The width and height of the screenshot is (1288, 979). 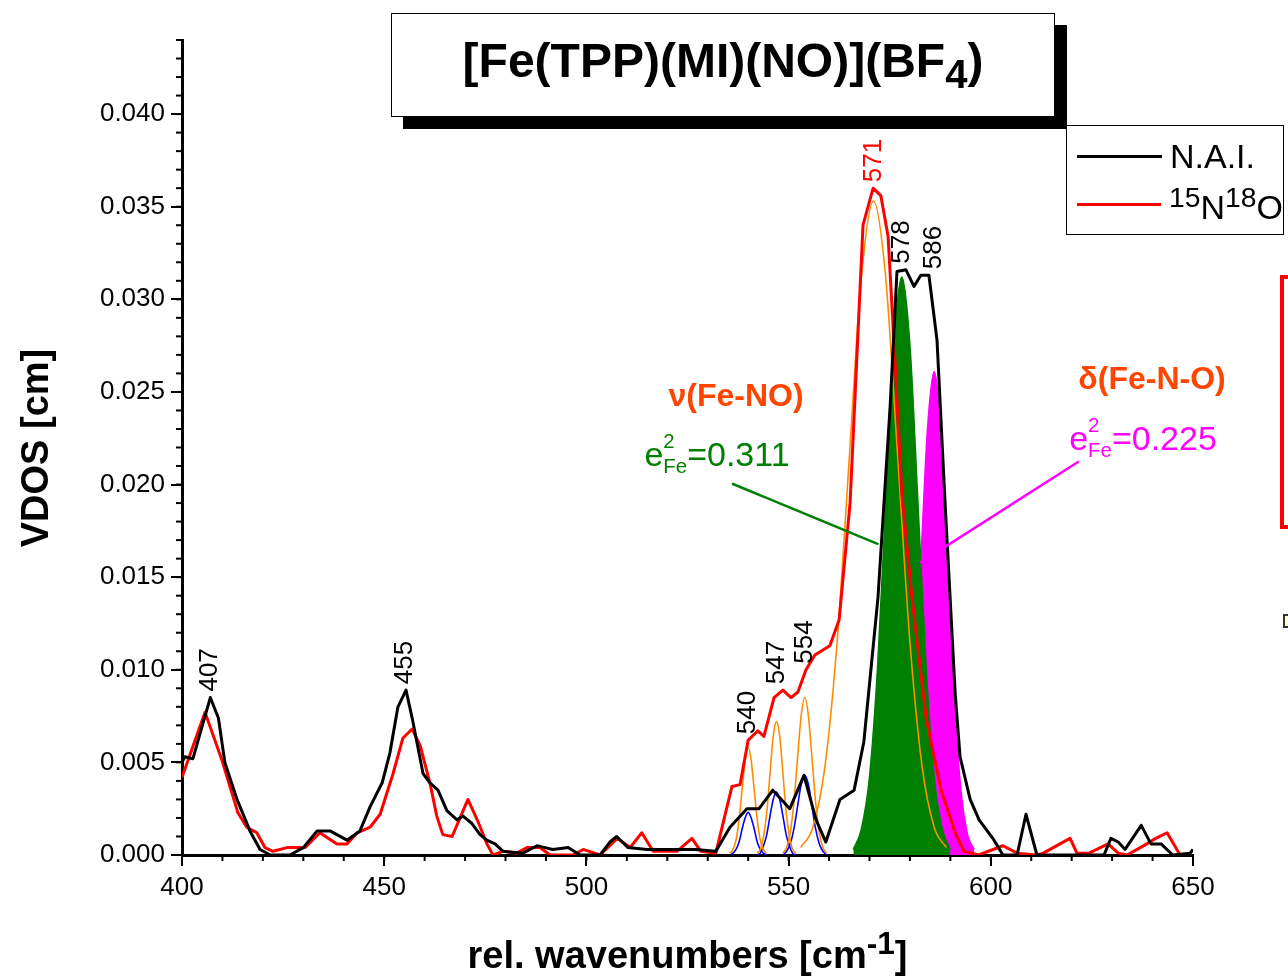 What do you see at coordinates (132, 760) in the screenshot?
I see `y-tick-label: 0.005` at bounding box center [132, 760].